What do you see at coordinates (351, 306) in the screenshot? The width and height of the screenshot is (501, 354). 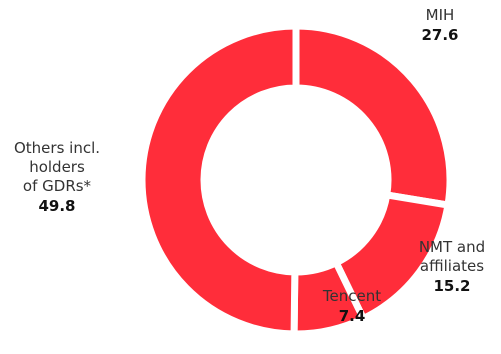 I see `slice-label-2: Tencent 7.4` at bounding box center [351, 306].